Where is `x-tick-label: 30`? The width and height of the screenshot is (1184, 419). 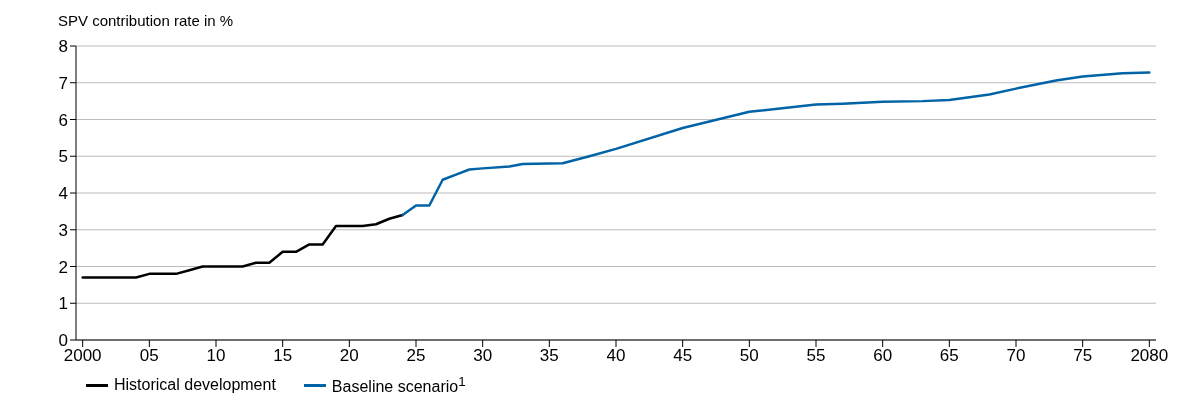
x-tick-label: 30 is located at coordinates (483, 356).